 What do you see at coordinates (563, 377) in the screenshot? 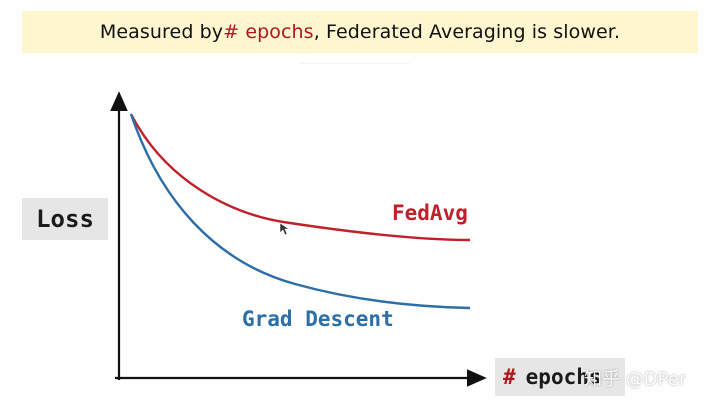
I see `x-axis-label-word: epochs` at bounding box center [563, 377].